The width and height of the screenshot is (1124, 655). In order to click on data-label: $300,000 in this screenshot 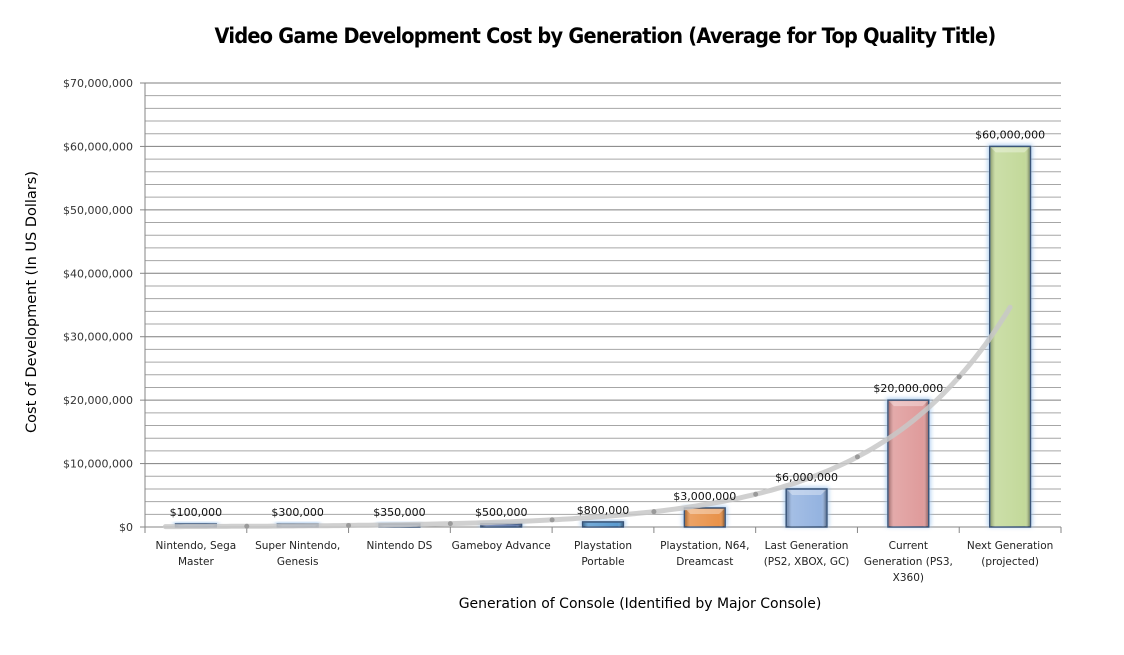, I will do `click(297, 512)`.